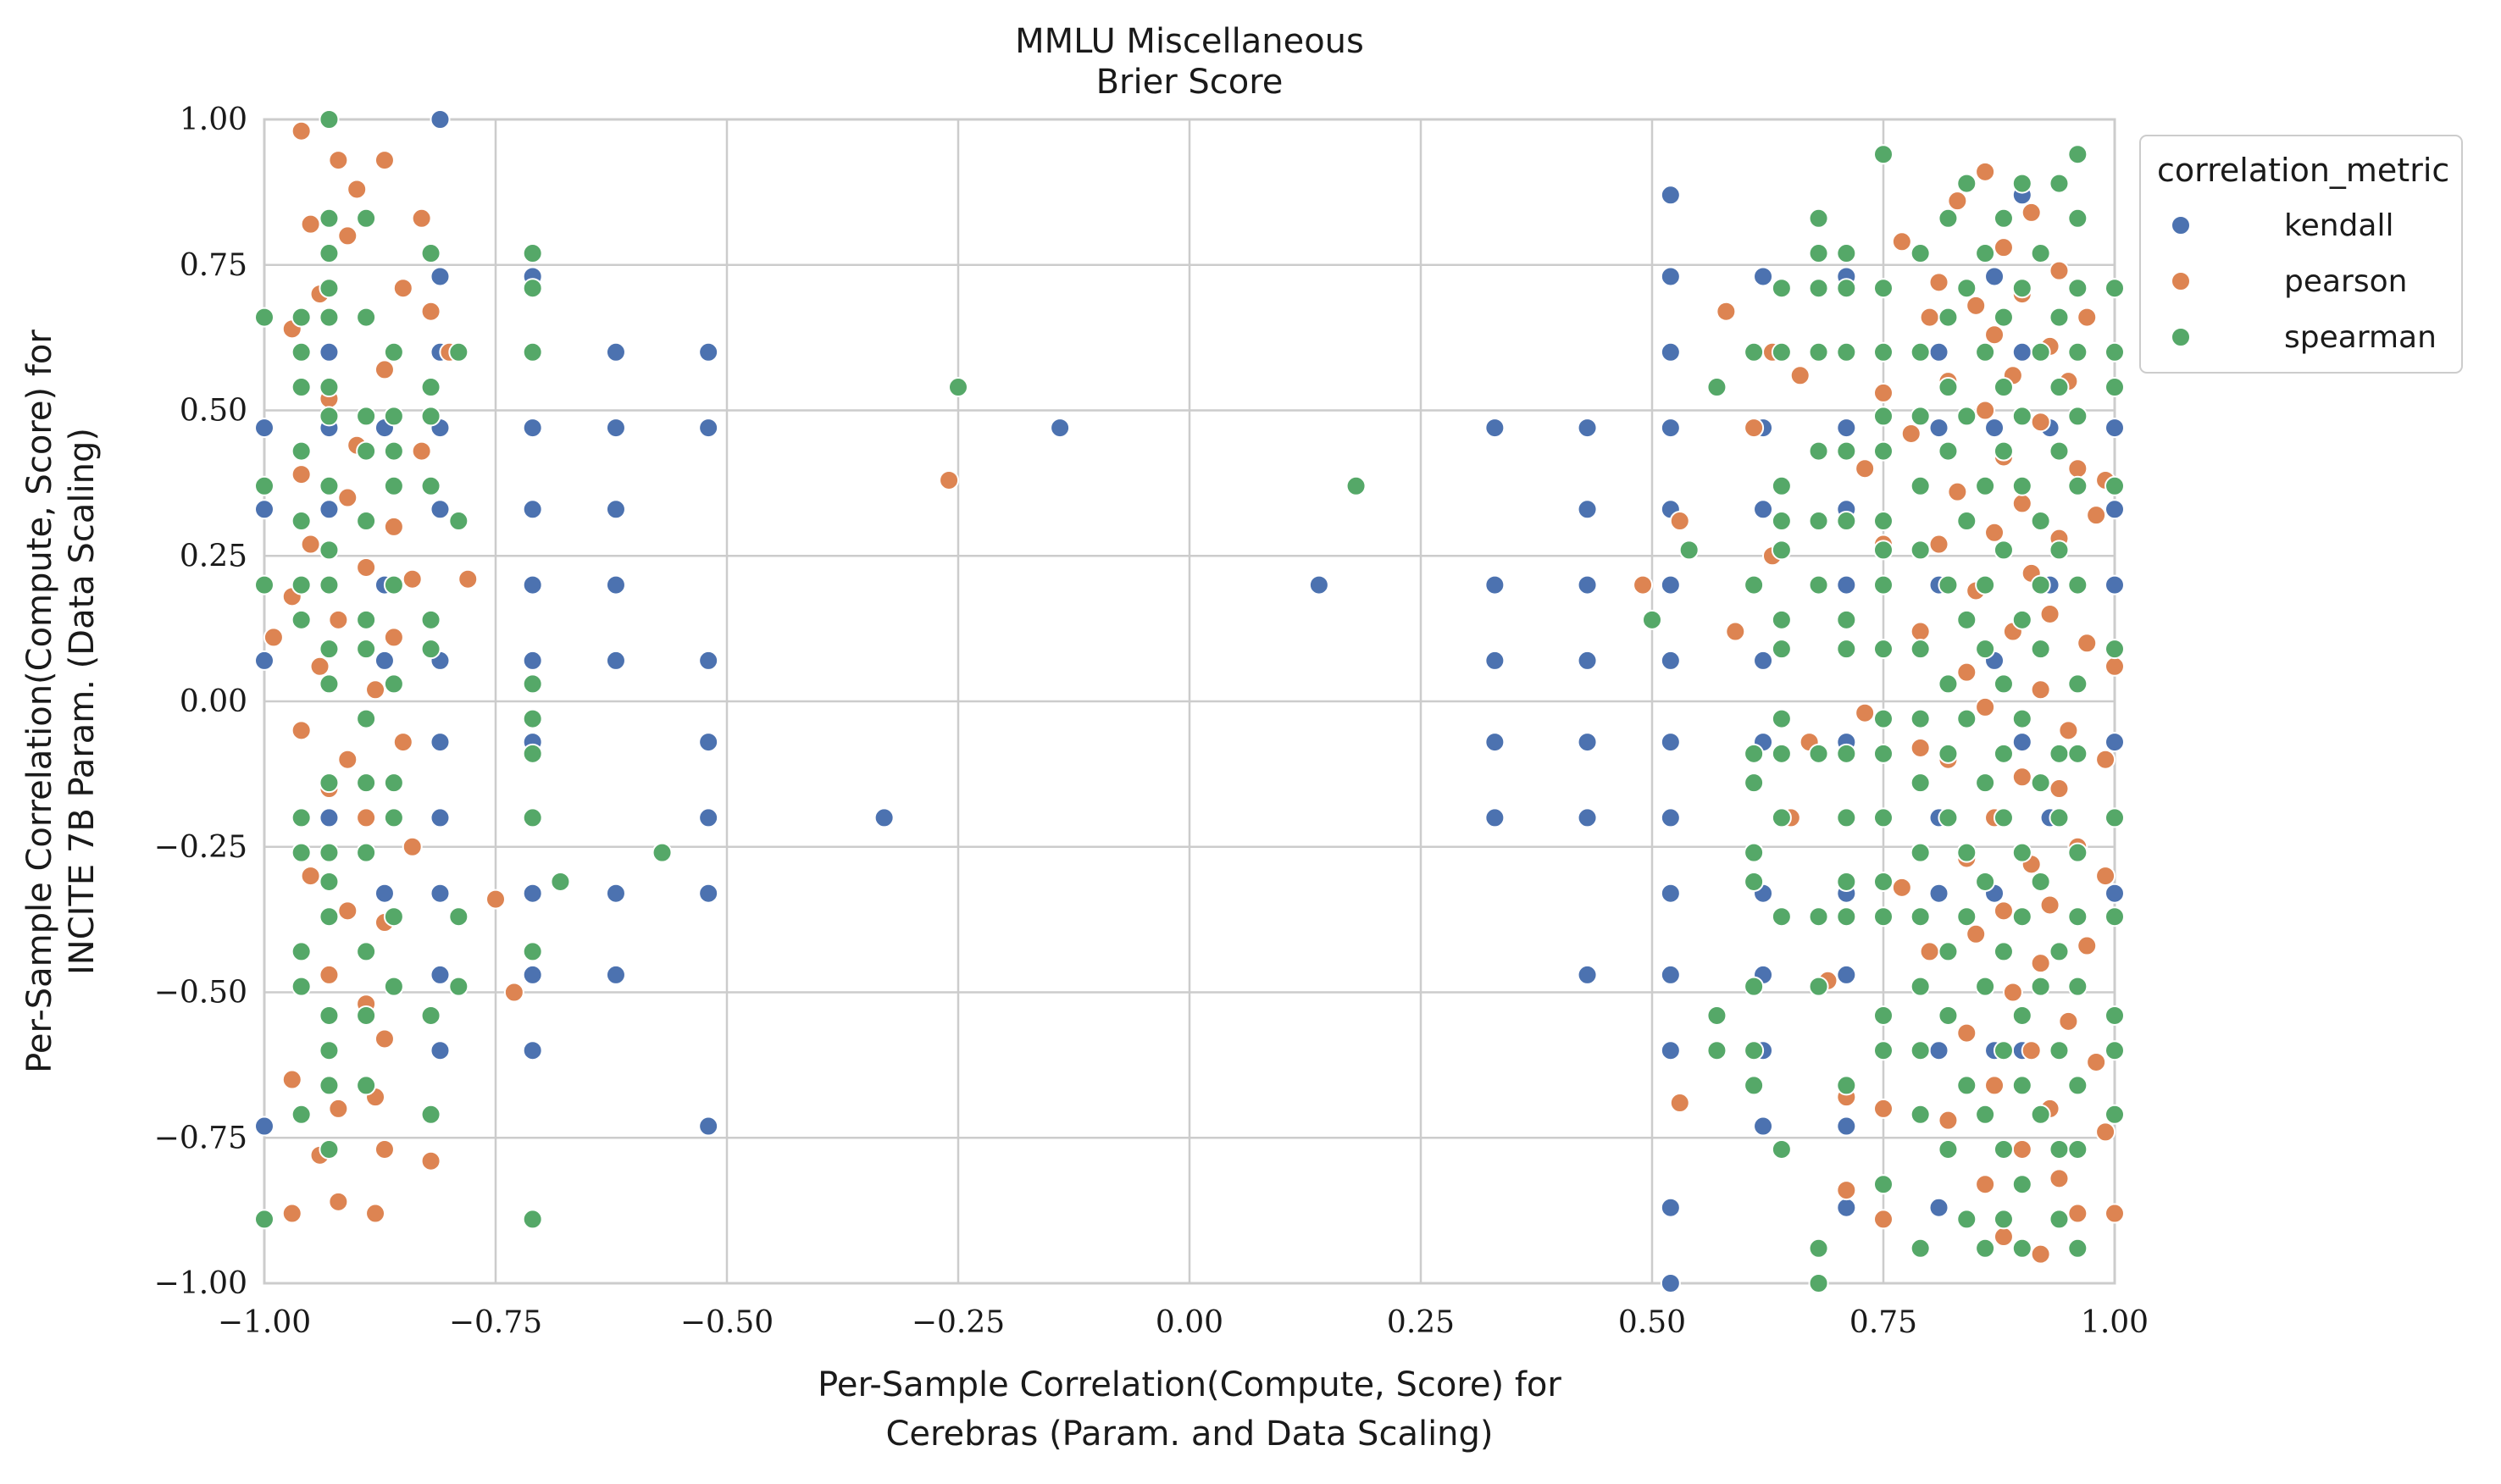 The width and height of the screenshot is (2501, 1484). I want to click on x-tick-label: 0.75, so click(1883, 1322).